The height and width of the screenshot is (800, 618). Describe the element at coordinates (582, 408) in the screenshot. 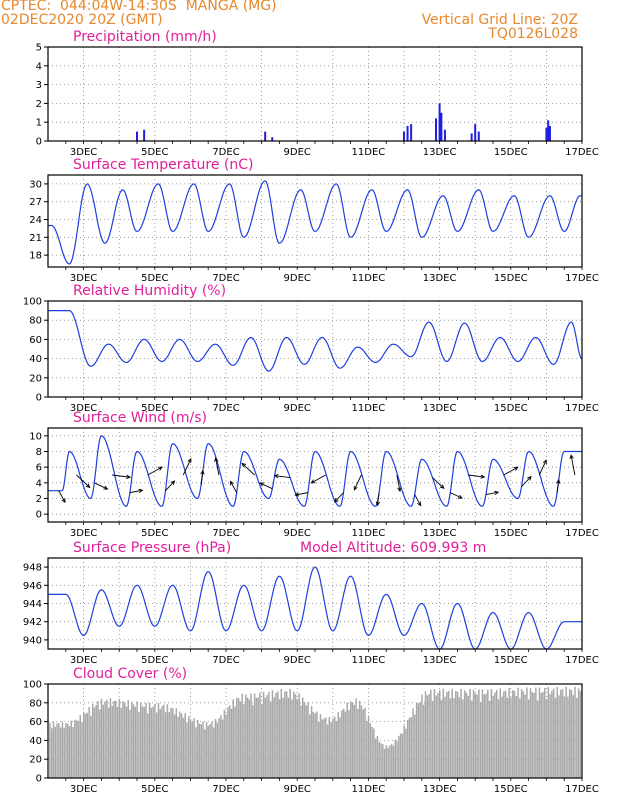

I see `rh-xtick: 17DEC` at that location.